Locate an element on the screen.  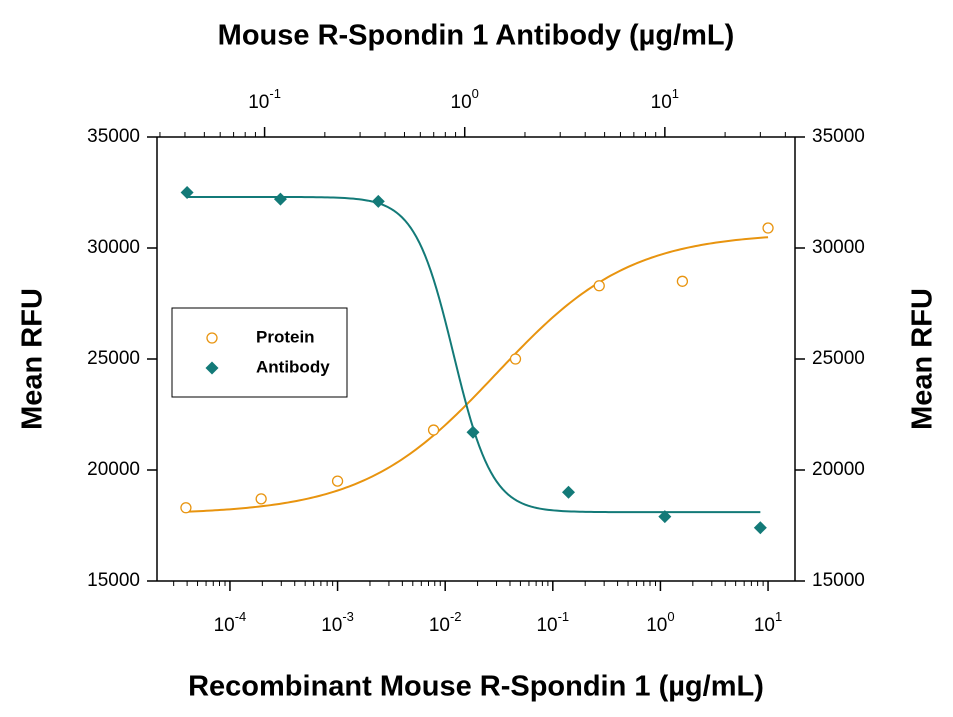
legend-box is located at coordinates (259, 352).